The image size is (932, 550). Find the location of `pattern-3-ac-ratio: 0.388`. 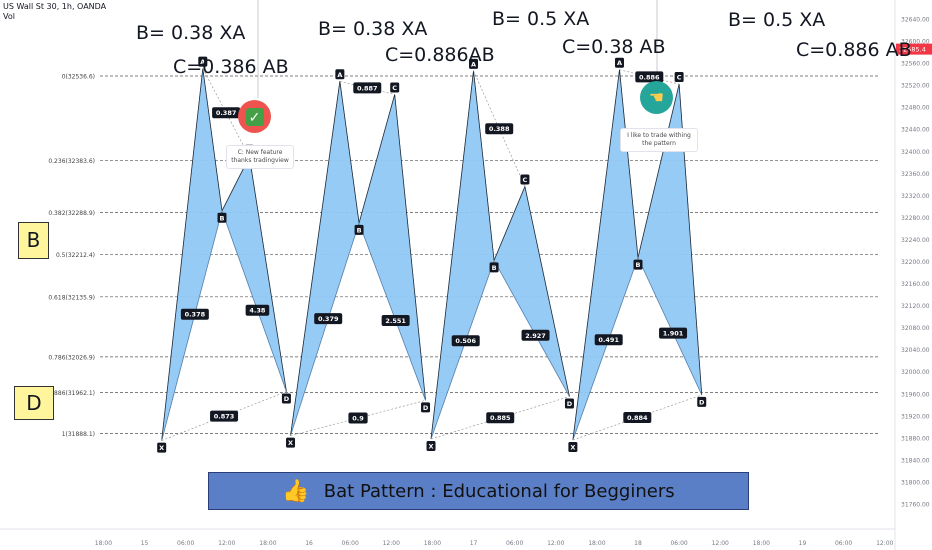

pattern-3-ac-ratio: 0.388 is located at coordinates (499, 129).